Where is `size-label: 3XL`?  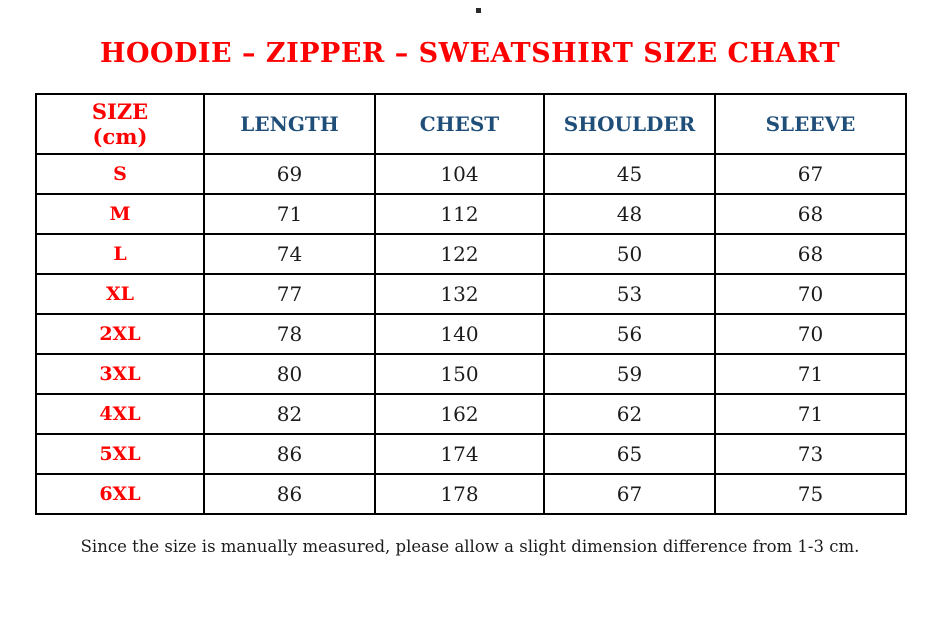
size-label: 3XL is located at coordinates (120, 374).